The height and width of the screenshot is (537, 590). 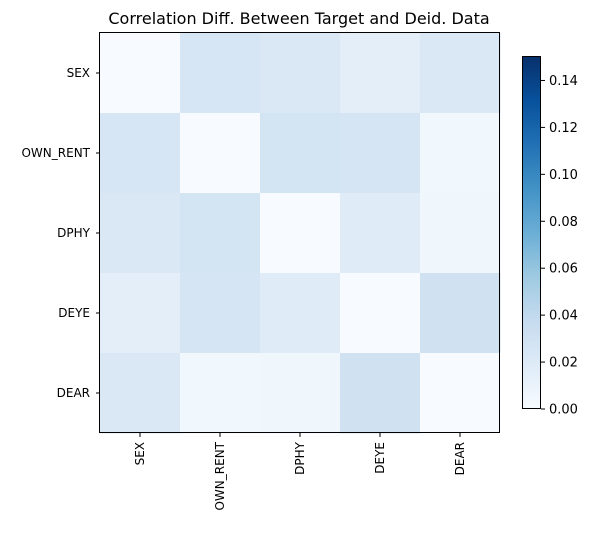 What do you see at coordinates (78, 73) in the screenshot?
I see `y-tick-label: SEX` at bounding box center [78, 73].